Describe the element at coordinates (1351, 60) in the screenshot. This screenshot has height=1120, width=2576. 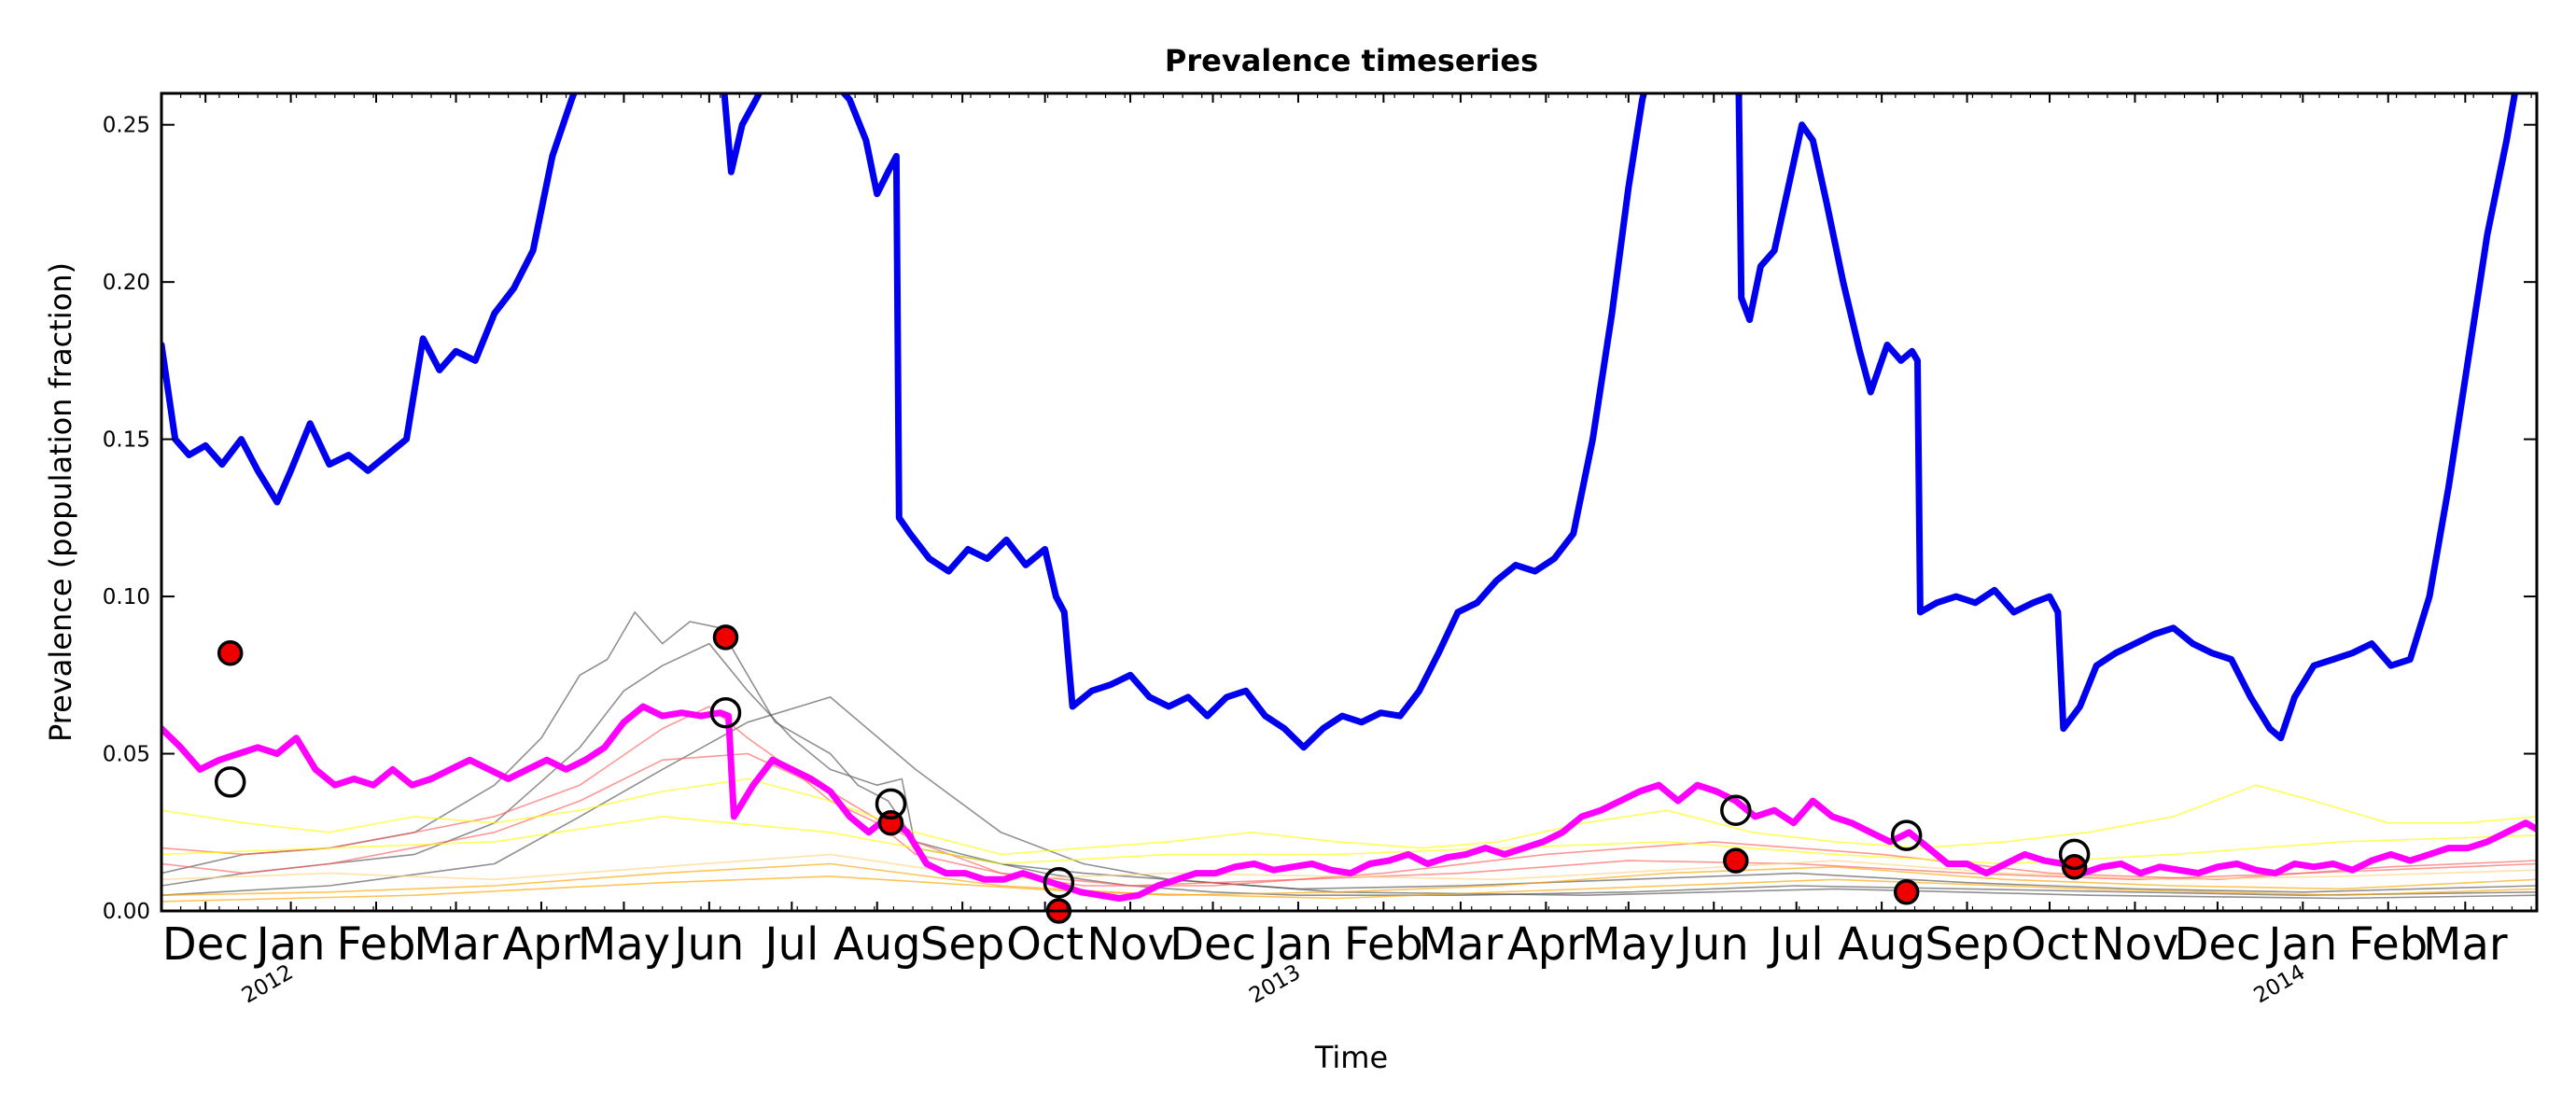
I see `chart-title: Prevalence timeseries` at that location.